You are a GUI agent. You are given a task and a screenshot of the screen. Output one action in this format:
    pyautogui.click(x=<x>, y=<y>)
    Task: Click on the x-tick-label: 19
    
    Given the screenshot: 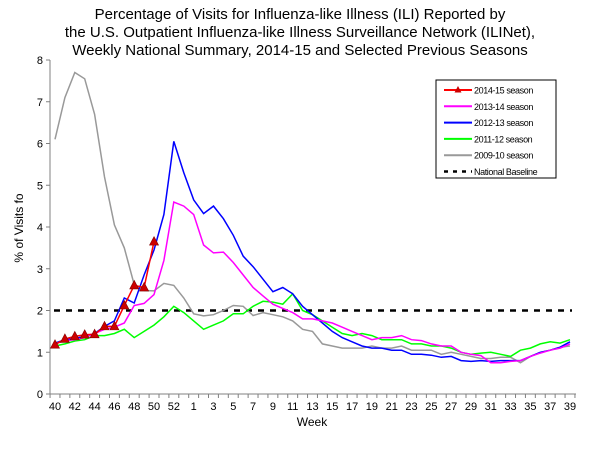 What is the action you would take?
    pyautogui.click(x=372, y=407)
    